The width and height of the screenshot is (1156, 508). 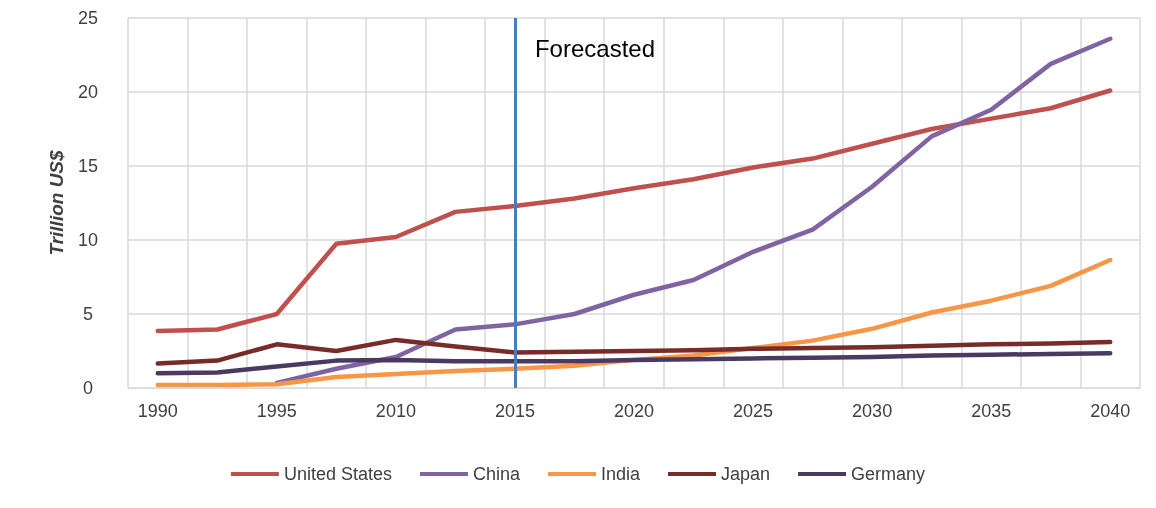 I want to click on y-tick-label: 10, so click(x=88, y=240).